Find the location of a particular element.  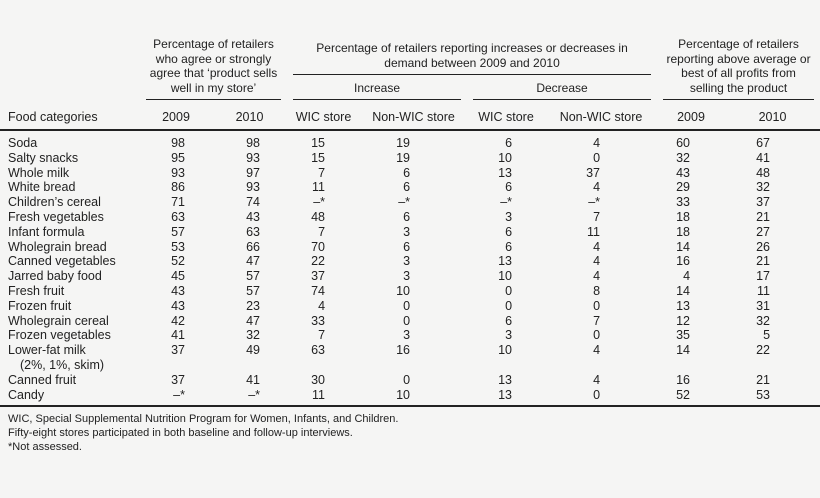

table-row: Jarred baby food 45 57 37 3 10 4 4 17 is located at coordinates (410, 276).